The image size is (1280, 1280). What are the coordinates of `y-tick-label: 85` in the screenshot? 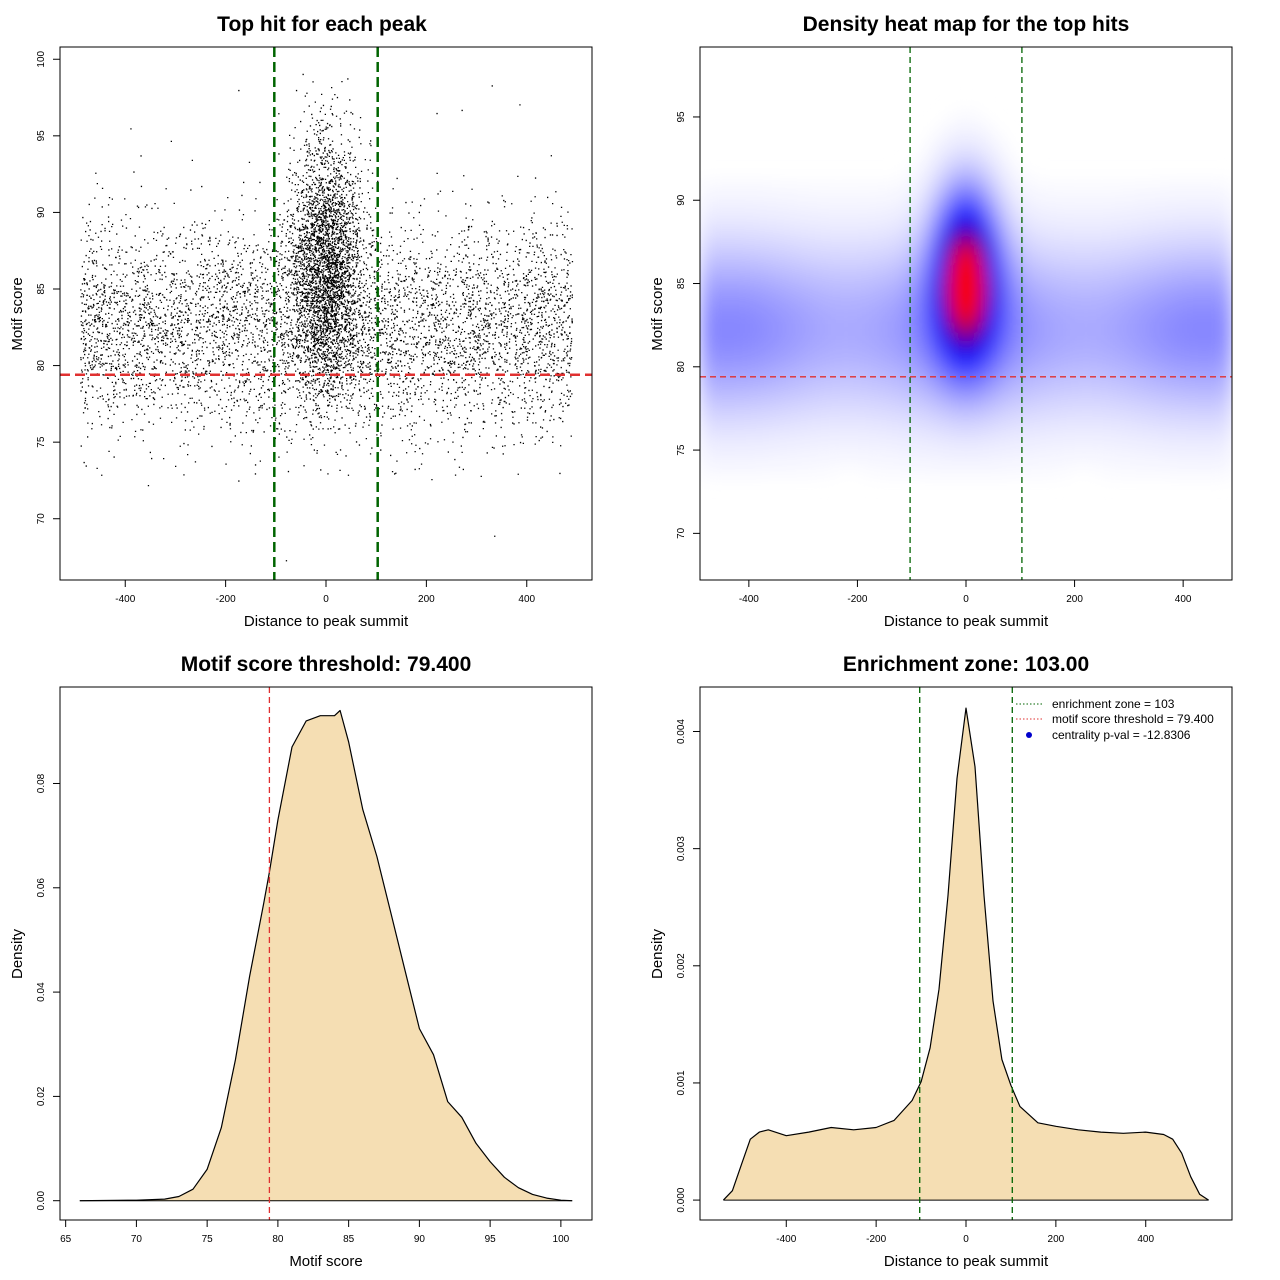 It's located at (681, 284).